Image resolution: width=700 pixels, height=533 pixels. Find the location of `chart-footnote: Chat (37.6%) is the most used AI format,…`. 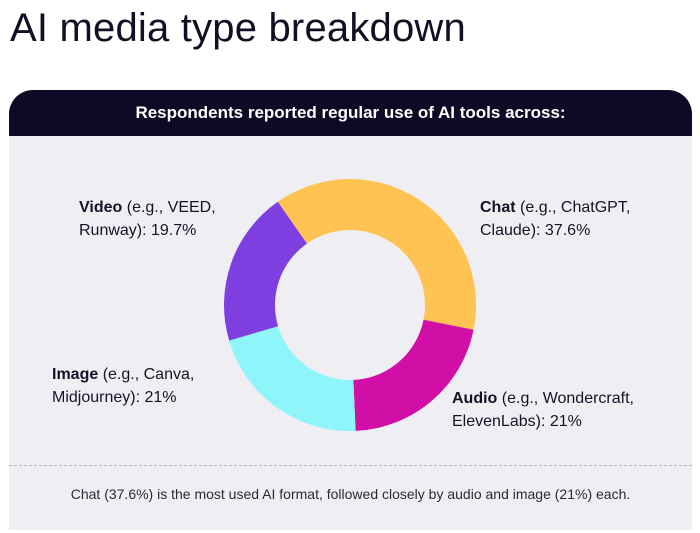

chart-footnote: Chat (37.6%) is the most used AI format,… is located at coordinates (350, 494).